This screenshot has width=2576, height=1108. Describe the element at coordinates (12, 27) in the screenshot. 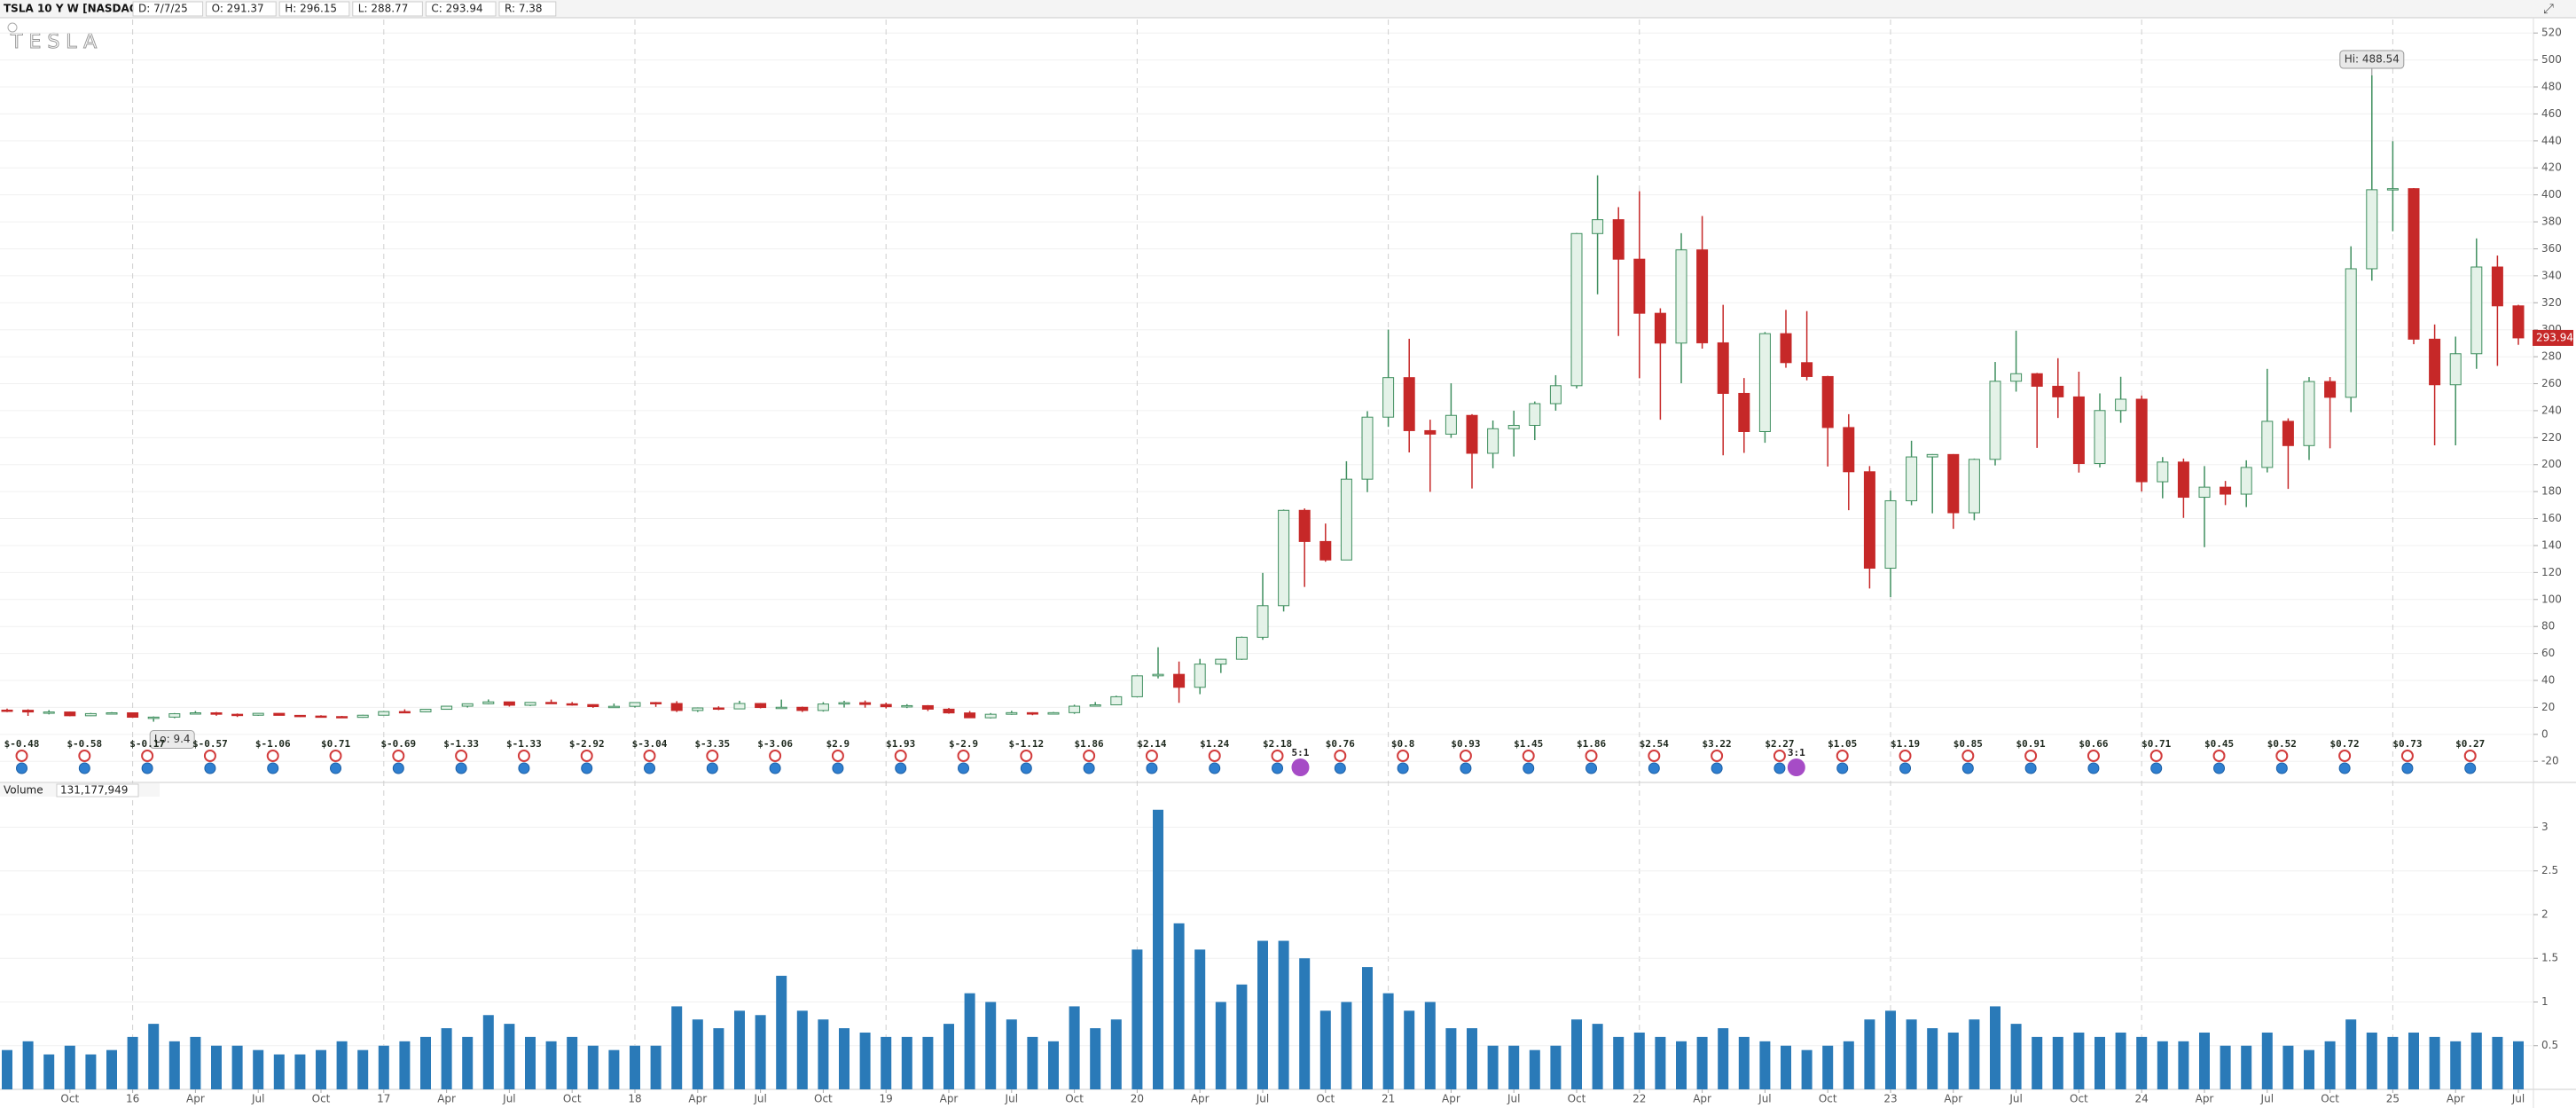

I see `info-icon` at that location.